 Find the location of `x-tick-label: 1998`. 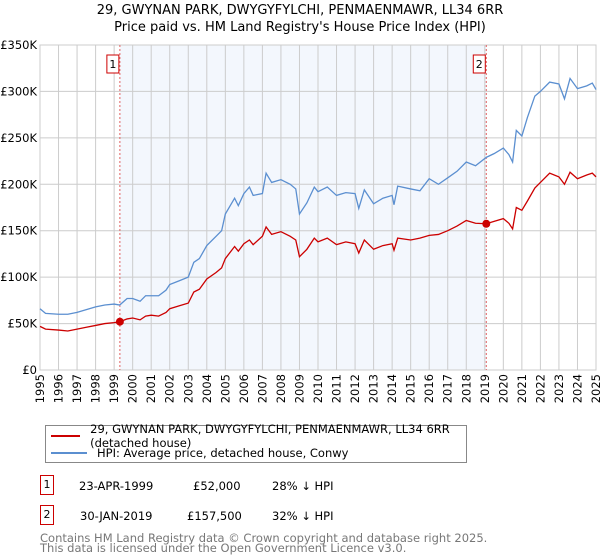

x-tick-label: 1998 is located at coordinates (96, 388).